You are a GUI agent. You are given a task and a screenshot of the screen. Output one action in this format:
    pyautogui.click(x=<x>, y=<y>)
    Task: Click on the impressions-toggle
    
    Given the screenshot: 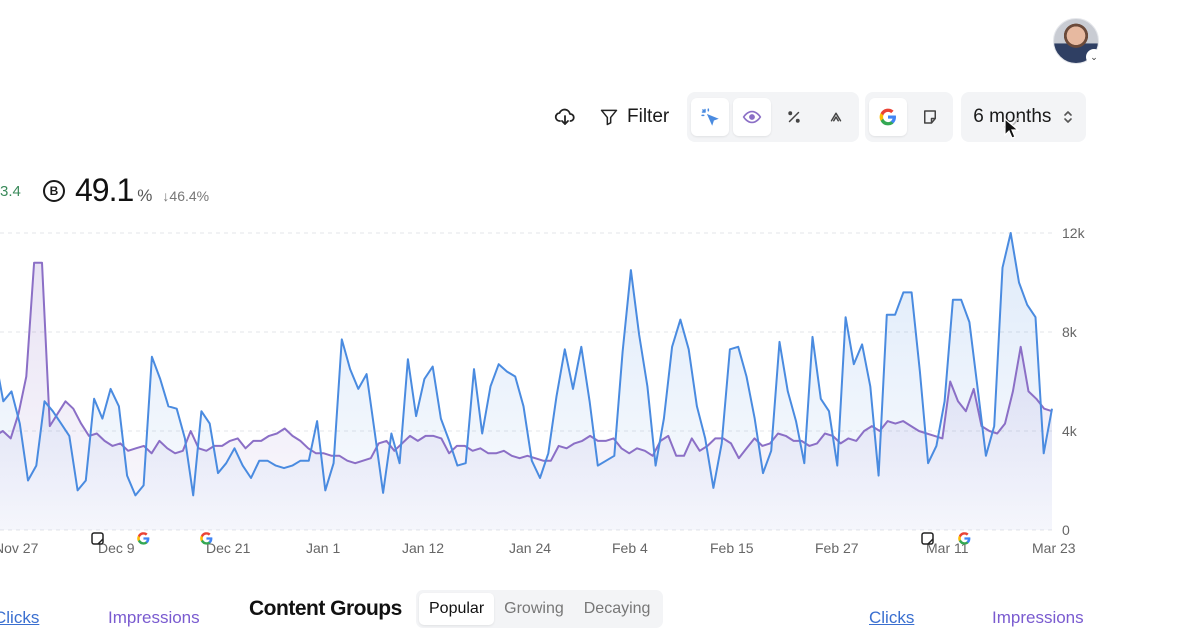 What is the action you would take?
    pyautogui.click(x=752, y=117)
    